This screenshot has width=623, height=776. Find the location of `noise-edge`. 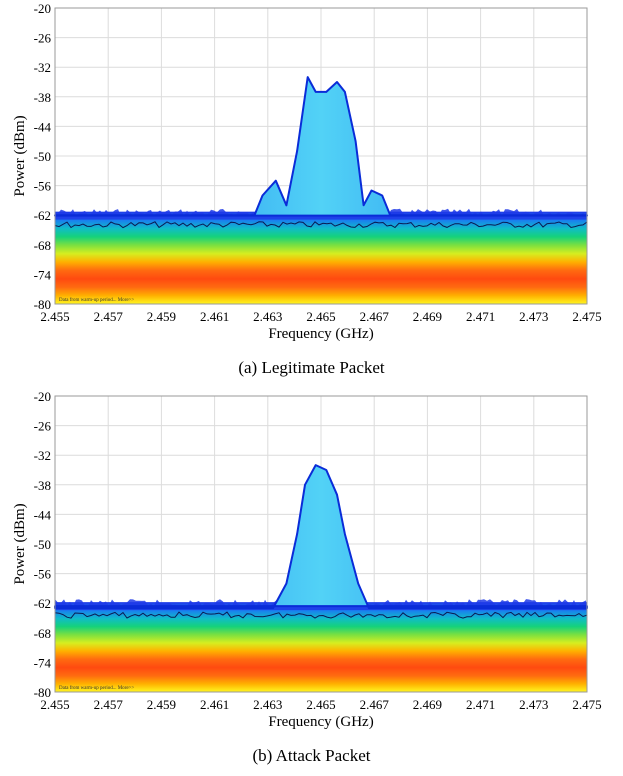

noise-edge is located at coordinates (321, 214).